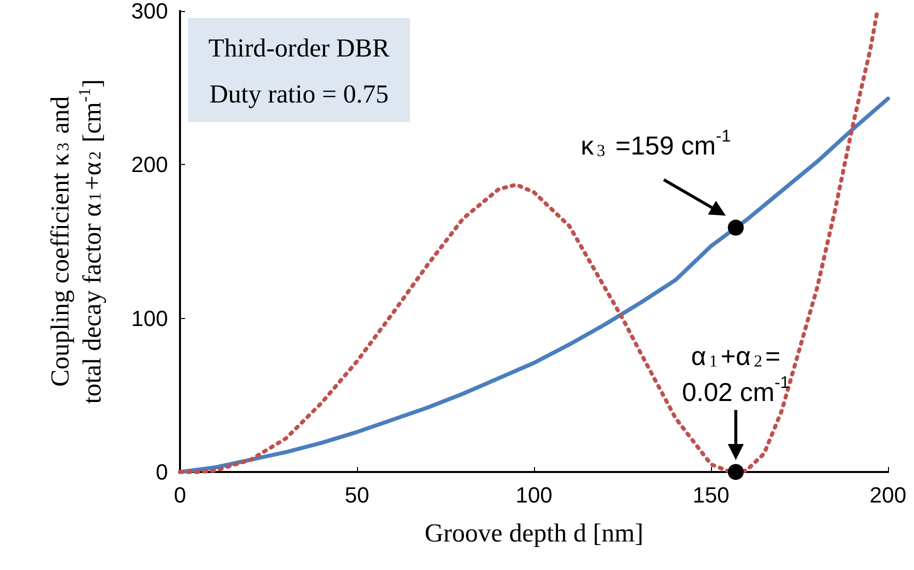 The width and height of the screenshot is (914, 570). I want to click on x-tick-label: 100, so click(534, 495).